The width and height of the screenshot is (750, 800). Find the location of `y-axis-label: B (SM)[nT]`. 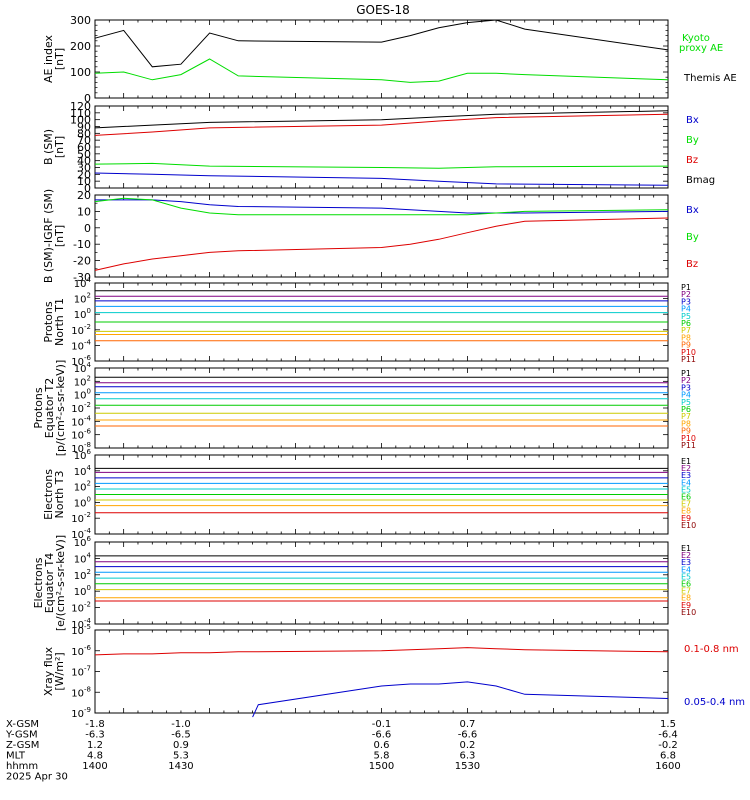

y-axis-label: B (SM)[nT] is located at coordinates (54, 147).